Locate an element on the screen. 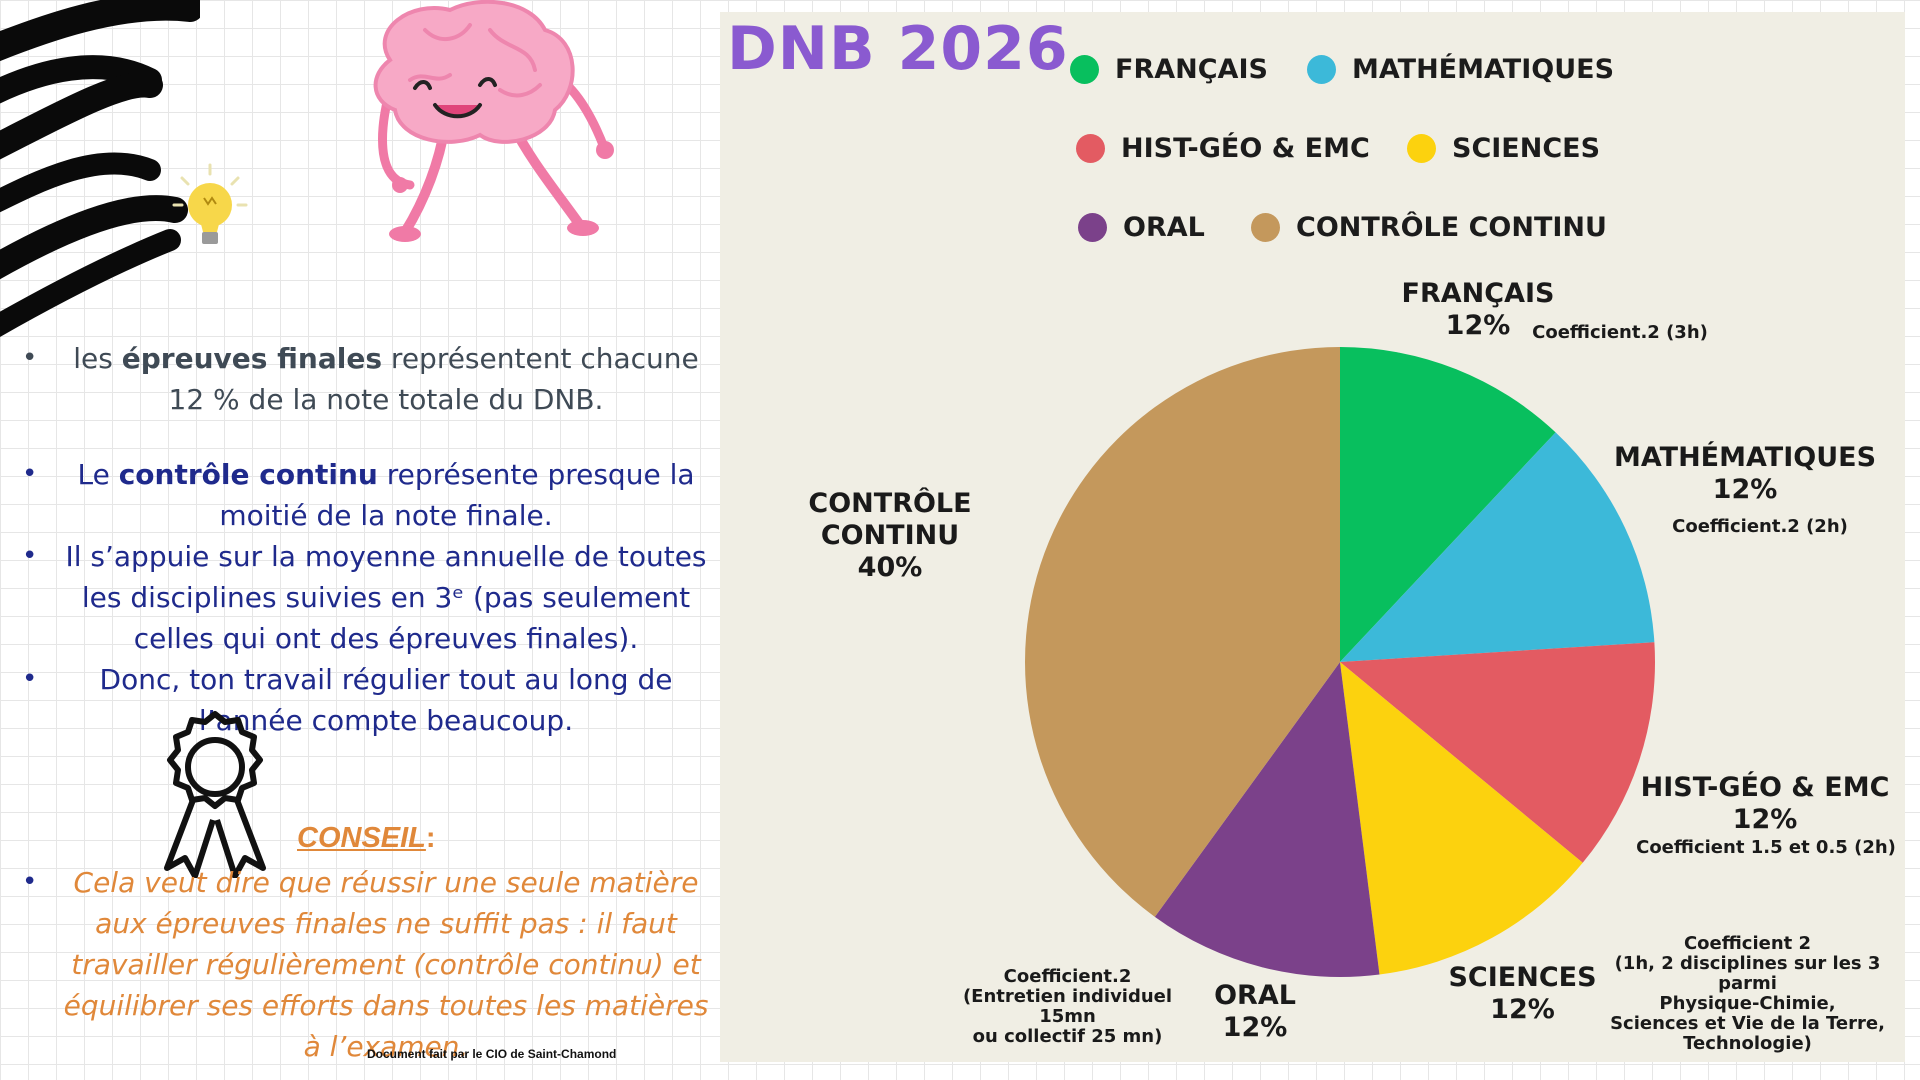 Image resolution: width=1920 pixels, height=1080 pixels. award-ribbon-icon is located at coordinates (215, 794).